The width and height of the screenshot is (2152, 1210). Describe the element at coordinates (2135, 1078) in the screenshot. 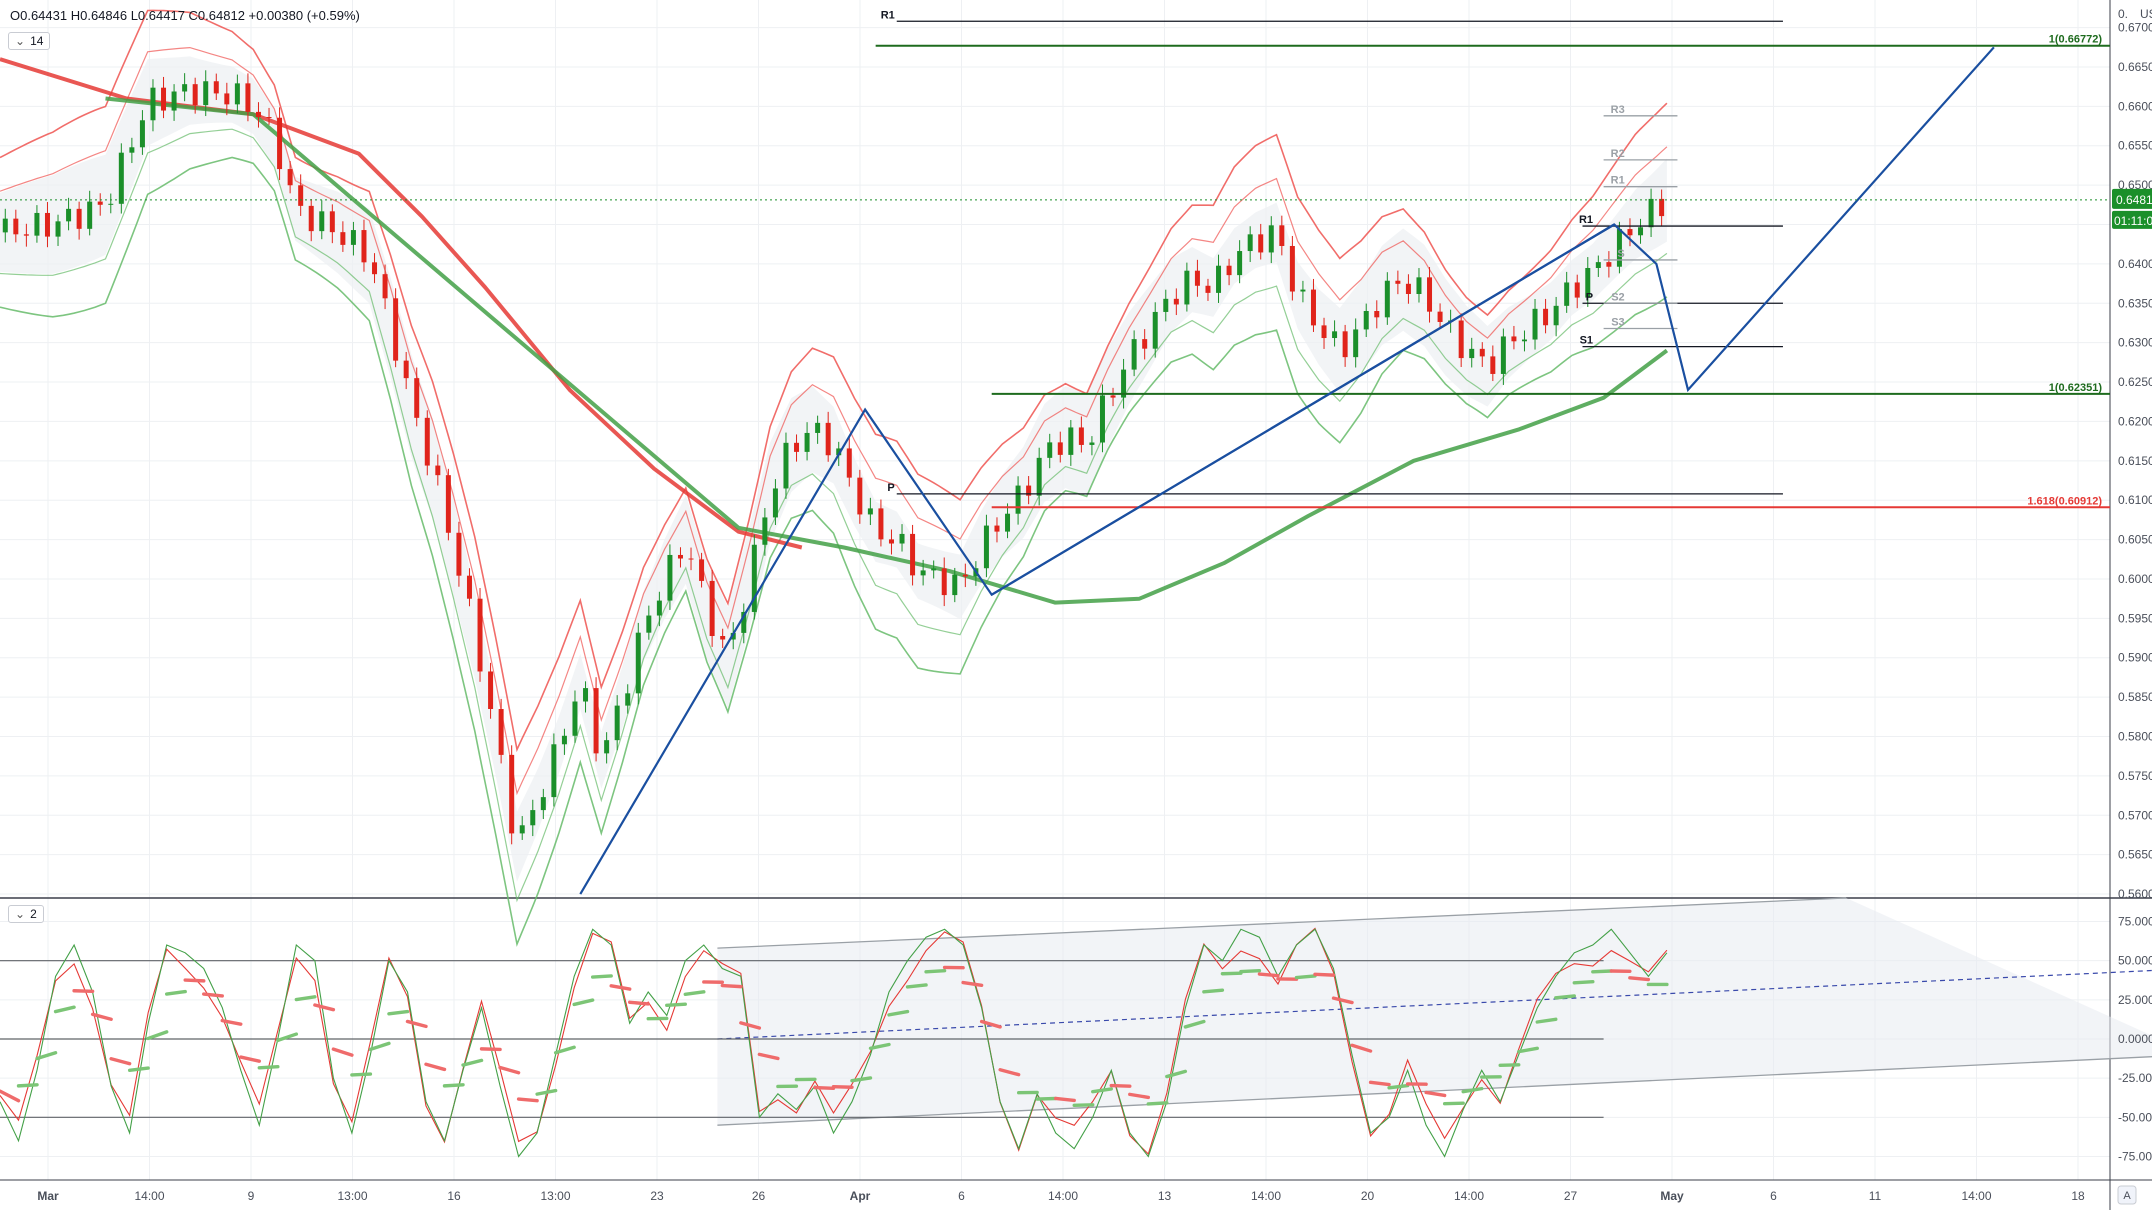

I see `osc-tick-label: -25.00000` at that location.